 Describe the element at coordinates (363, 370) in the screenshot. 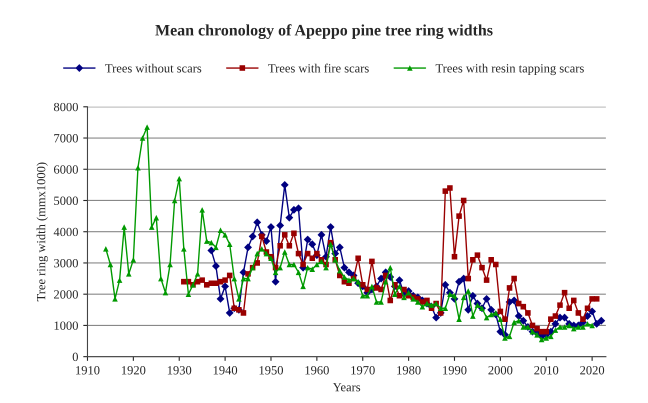

I see `x-tick-label: 1970` at that location.